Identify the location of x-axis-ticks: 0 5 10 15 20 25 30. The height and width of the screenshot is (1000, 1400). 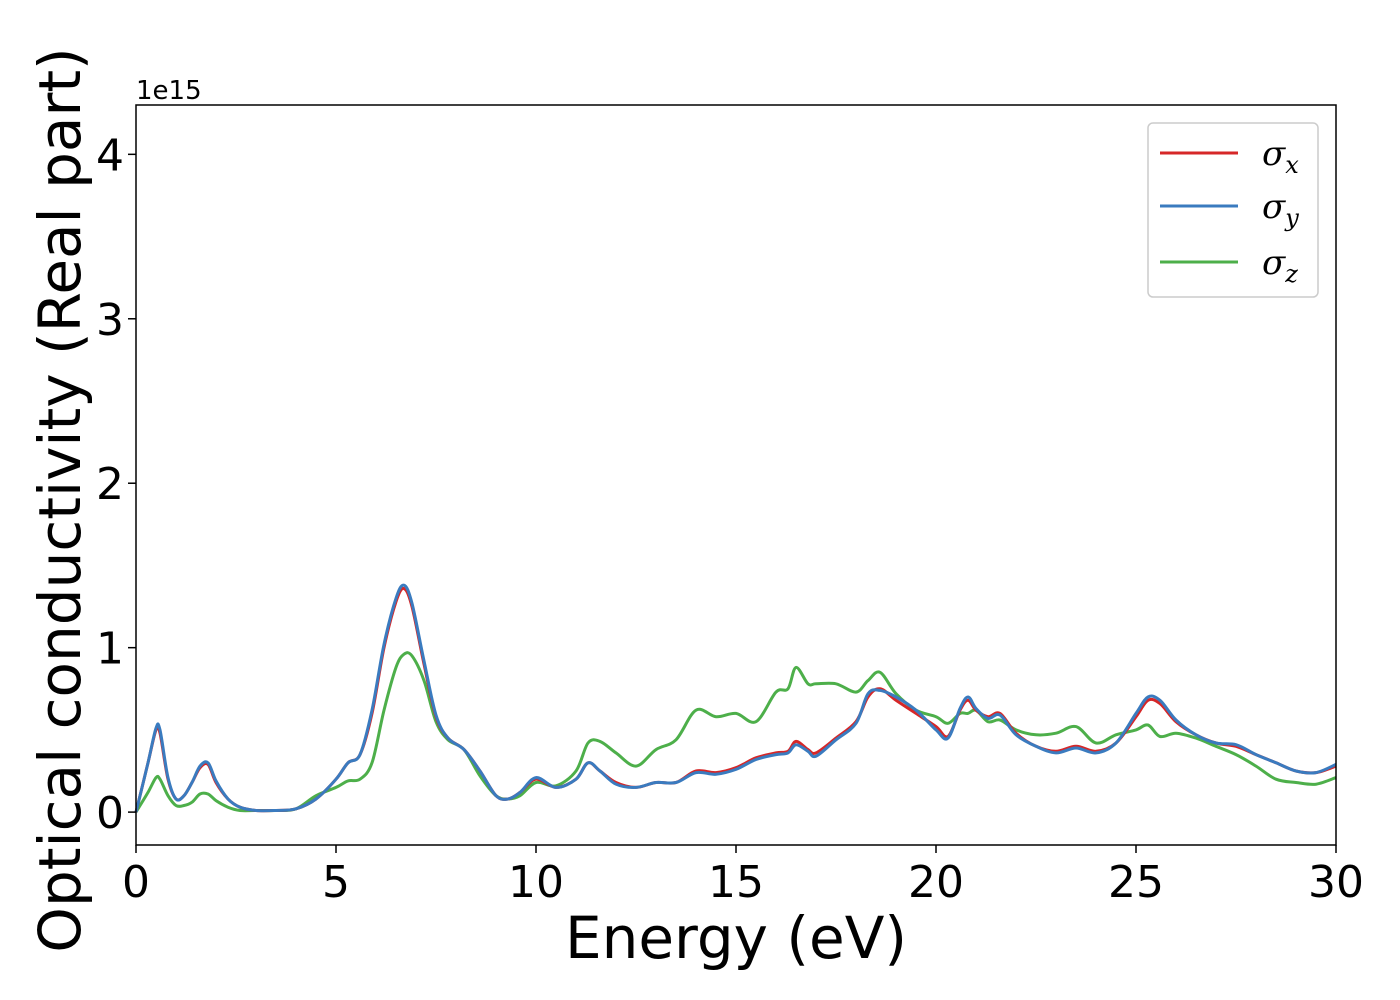
(743, 876).